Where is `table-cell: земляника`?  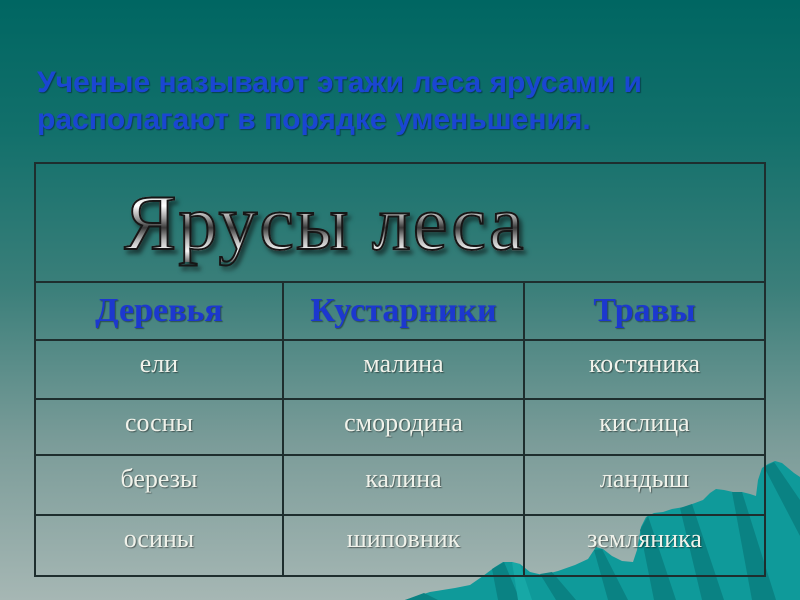 table-cell: земляника is located at coordinates (643, 544).